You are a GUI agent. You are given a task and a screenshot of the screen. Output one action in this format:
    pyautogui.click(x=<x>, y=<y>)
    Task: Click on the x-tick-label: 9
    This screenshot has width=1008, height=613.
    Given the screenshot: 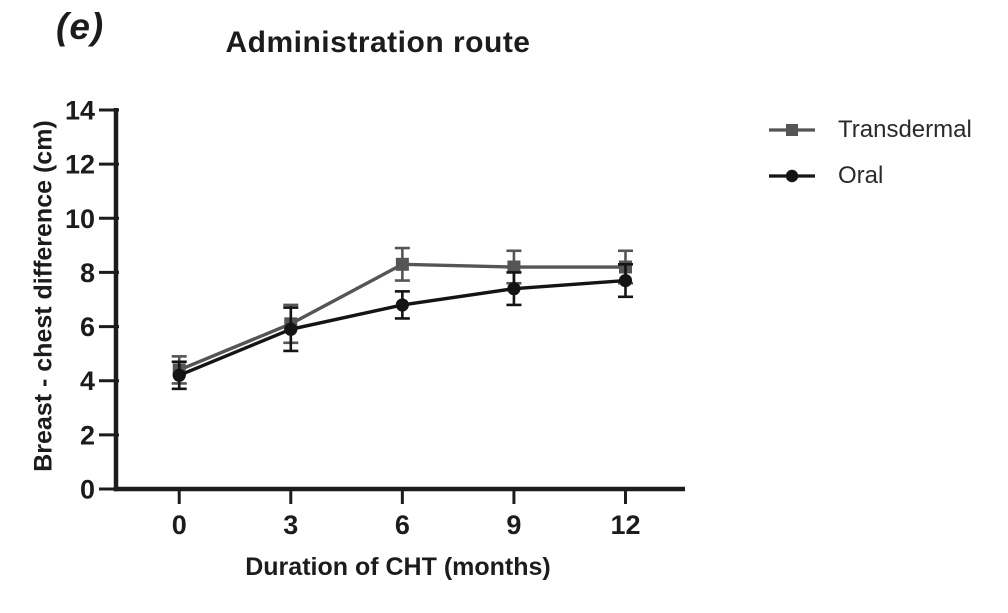 What is the action you would take?
    pyautogui.click(x=513, y=525)
    